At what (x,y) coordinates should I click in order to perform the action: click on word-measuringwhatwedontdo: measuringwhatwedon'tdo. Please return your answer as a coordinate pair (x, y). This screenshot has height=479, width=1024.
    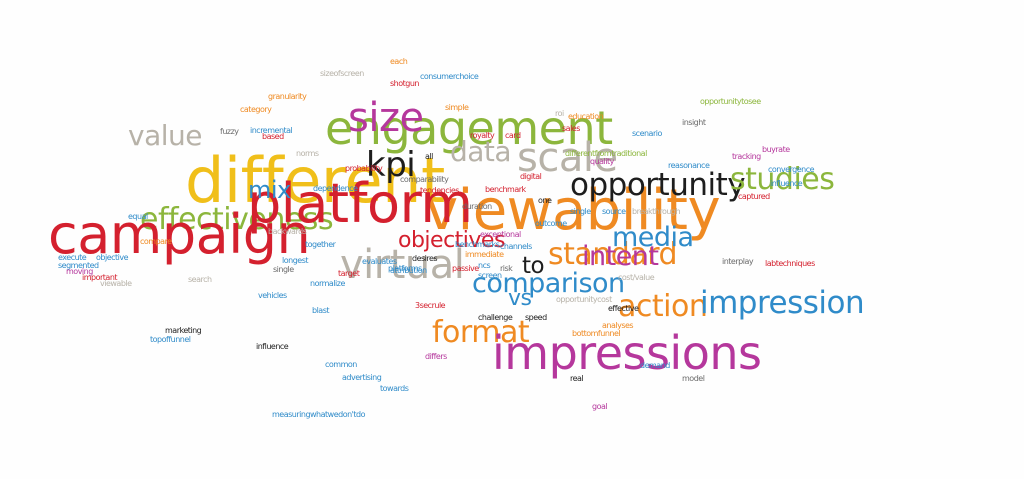
    Looking at the image, I should click on (318, 414).